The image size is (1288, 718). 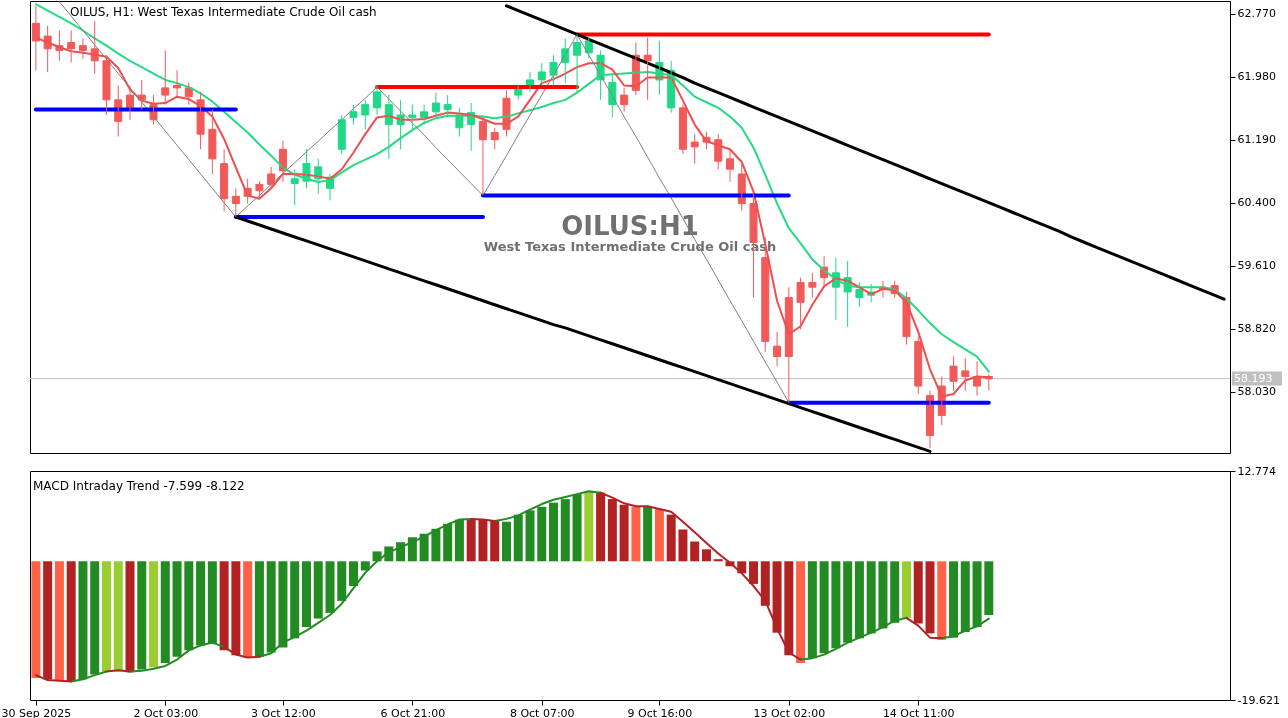 I want to click on x-tick-label: 3 Oct 12:00, so click(x=283, y=712).